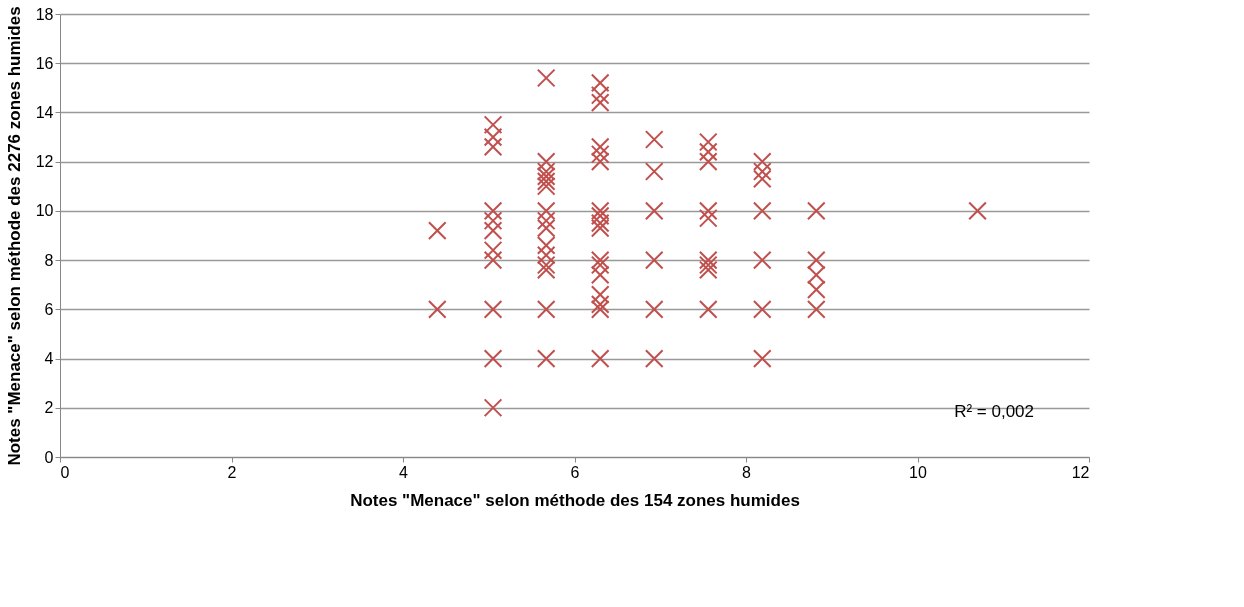 The height and width of the screenshot is (607, 1244). I want to click on y-tick-label: 0, so click(49, 457).